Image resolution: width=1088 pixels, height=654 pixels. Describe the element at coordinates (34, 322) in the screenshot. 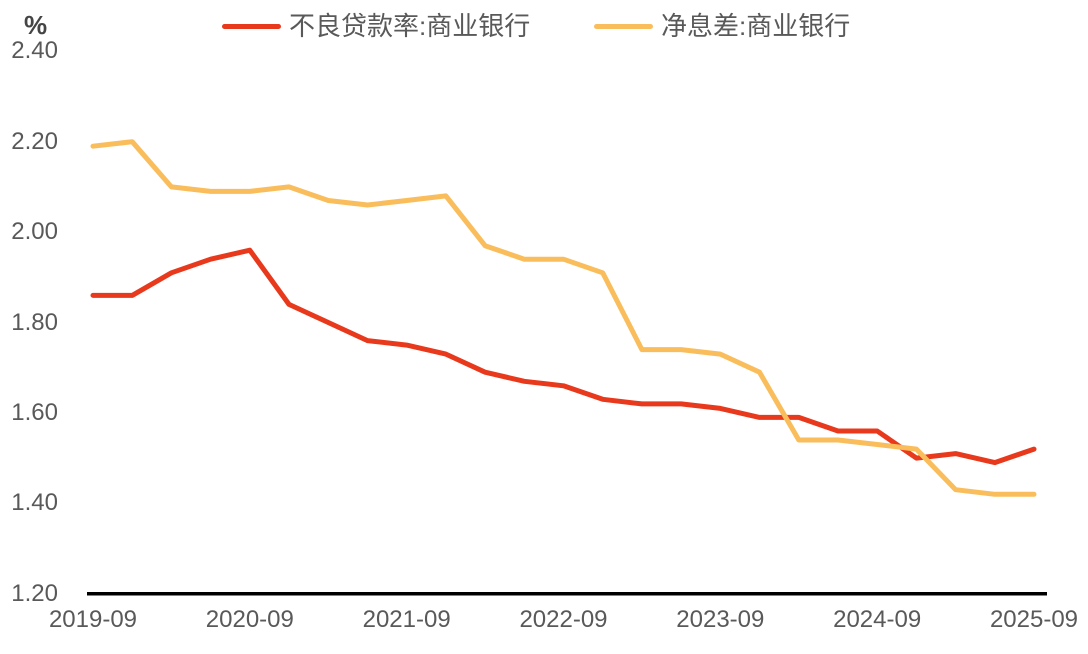

I see `y-tick-label: 1.80` at that location.